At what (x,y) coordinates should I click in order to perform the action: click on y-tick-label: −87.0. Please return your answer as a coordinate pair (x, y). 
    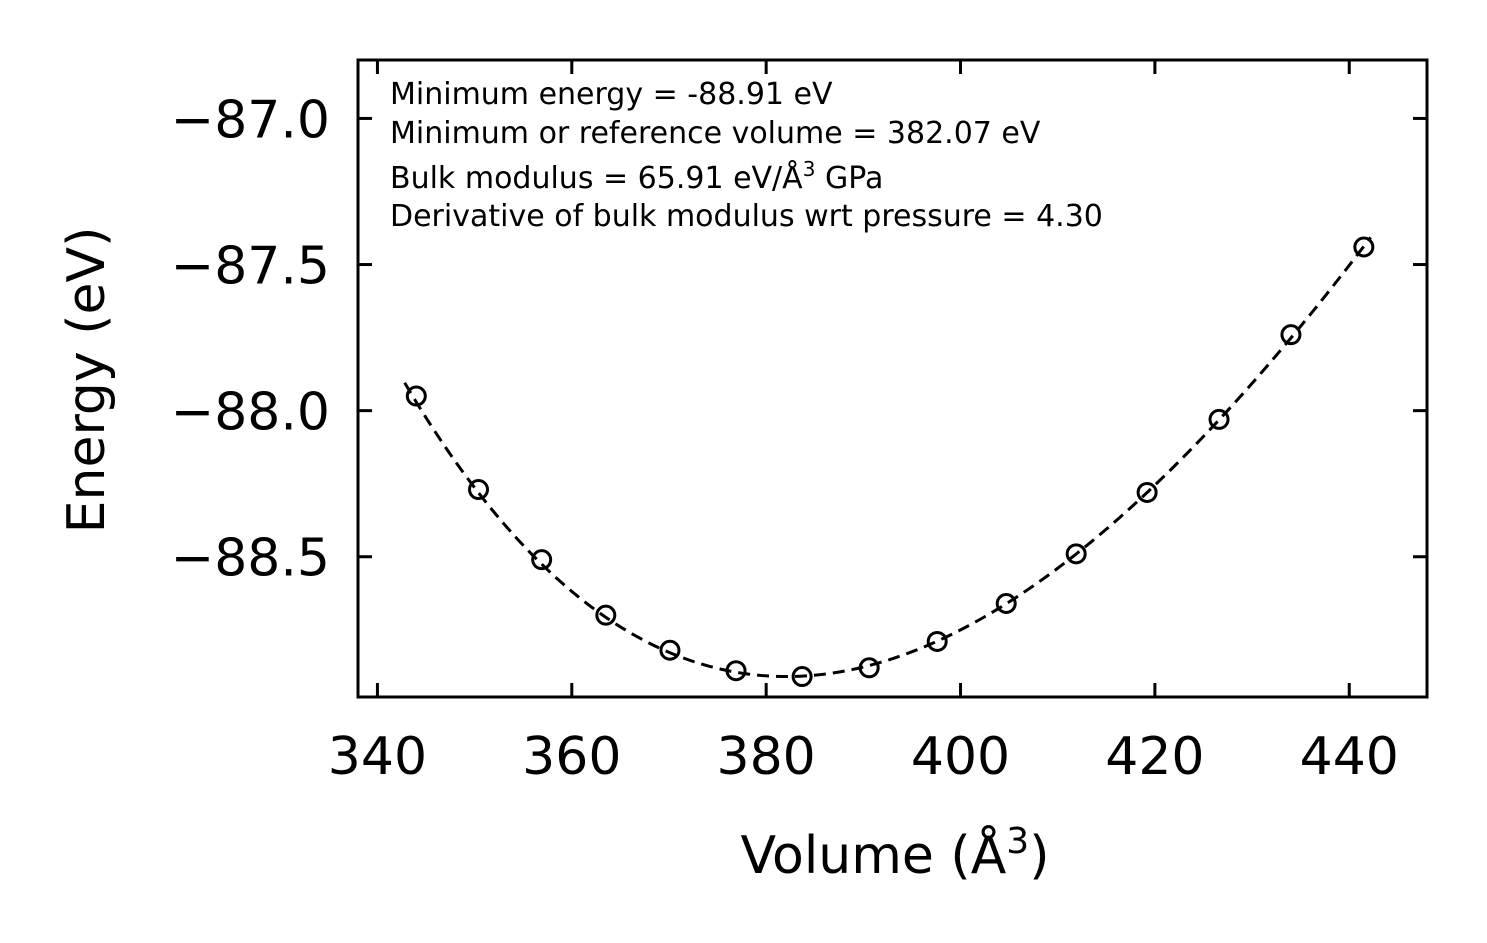
    Looking at the image, I should click on (250, 120).